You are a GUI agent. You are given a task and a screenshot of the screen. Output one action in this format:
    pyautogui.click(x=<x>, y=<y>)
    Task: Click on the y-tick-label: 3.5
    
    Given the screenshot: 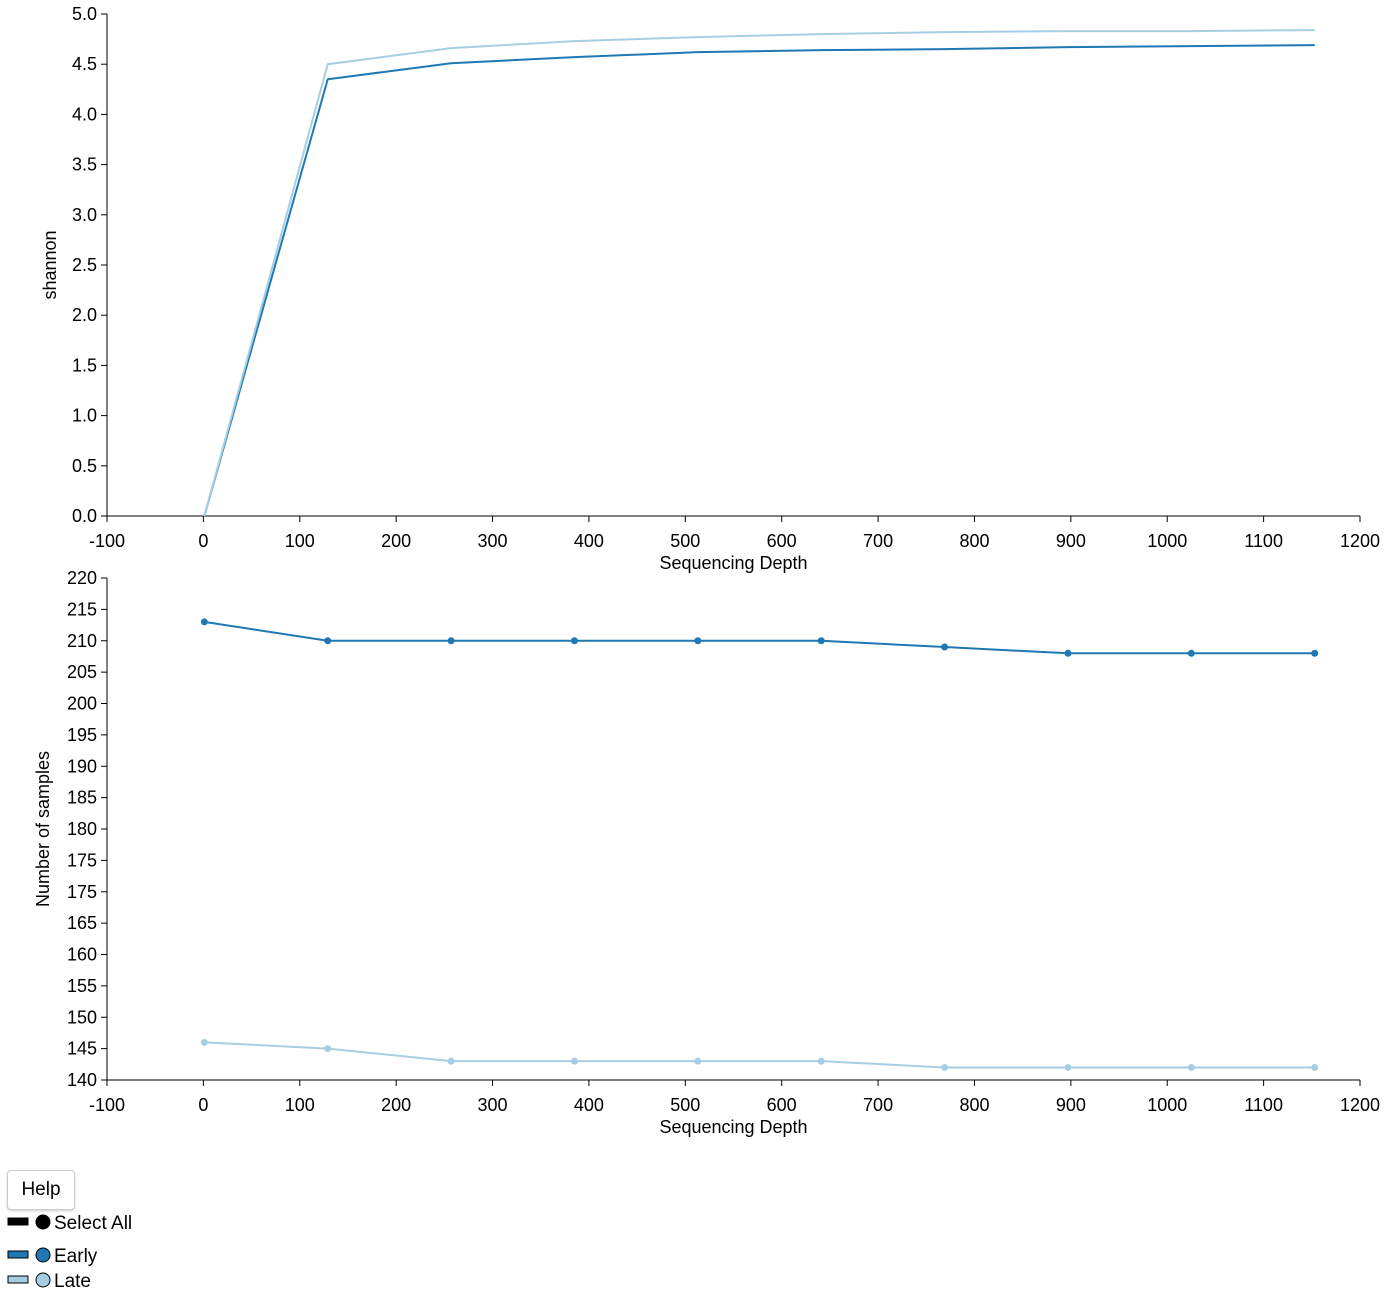 What is the action you would take?
    pyautogui.click(x=84, y=165)
    